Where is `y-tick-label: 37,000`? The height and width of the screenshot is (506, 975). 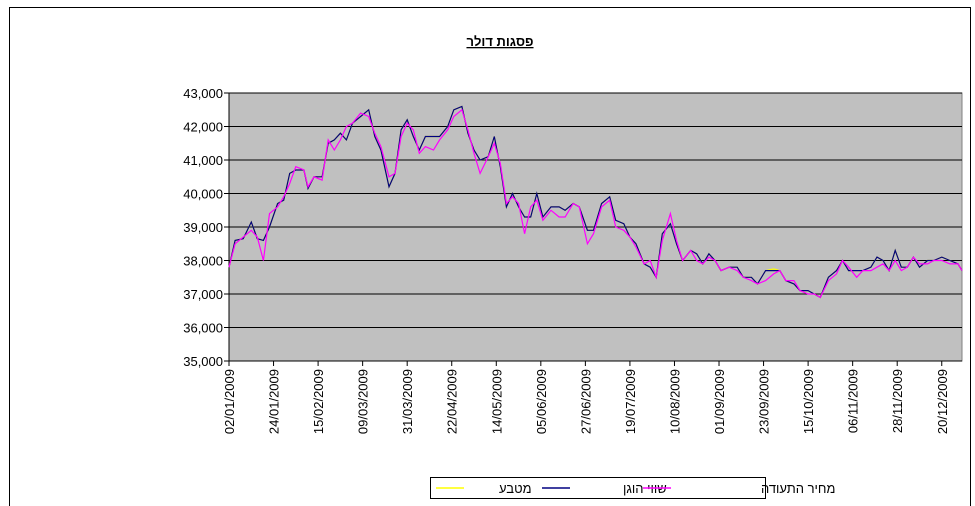
y-tick-label: 37,000 is located at coordinates (203, 294).